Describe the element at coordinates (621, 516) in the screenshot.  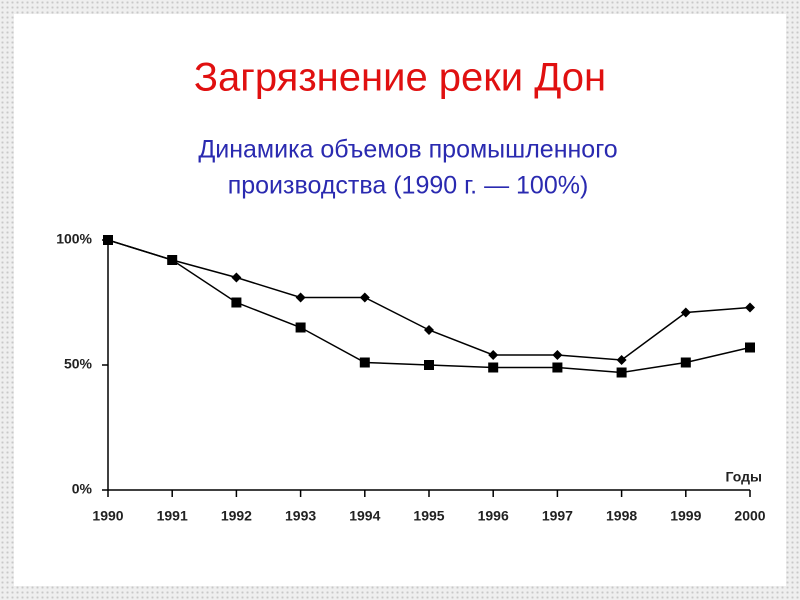
I see `x-tick-label: 1998` at that location.